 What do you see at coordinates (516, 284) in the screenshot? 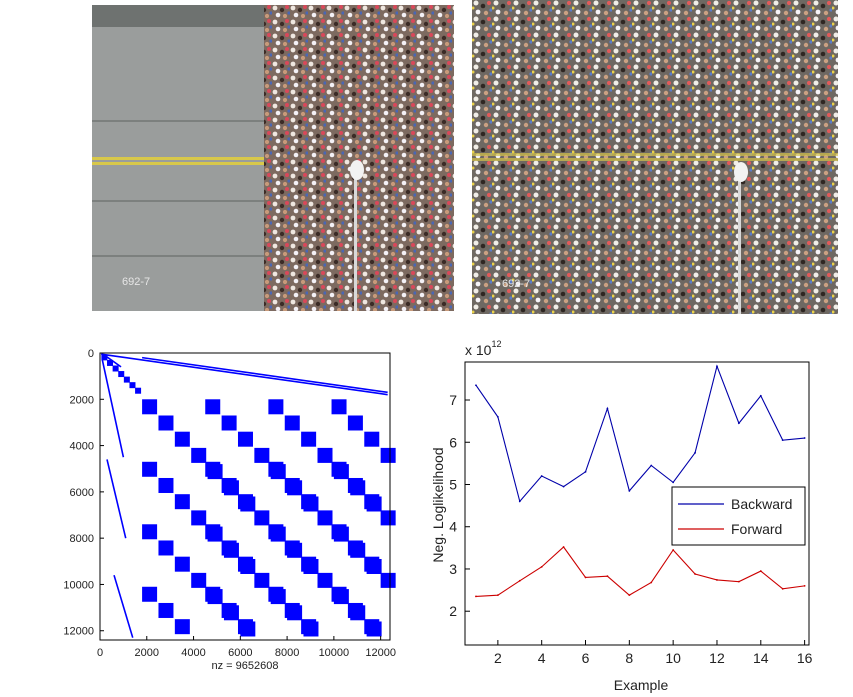
I see `photo-caption-right: 692-7` at bounding box center [516, 284].